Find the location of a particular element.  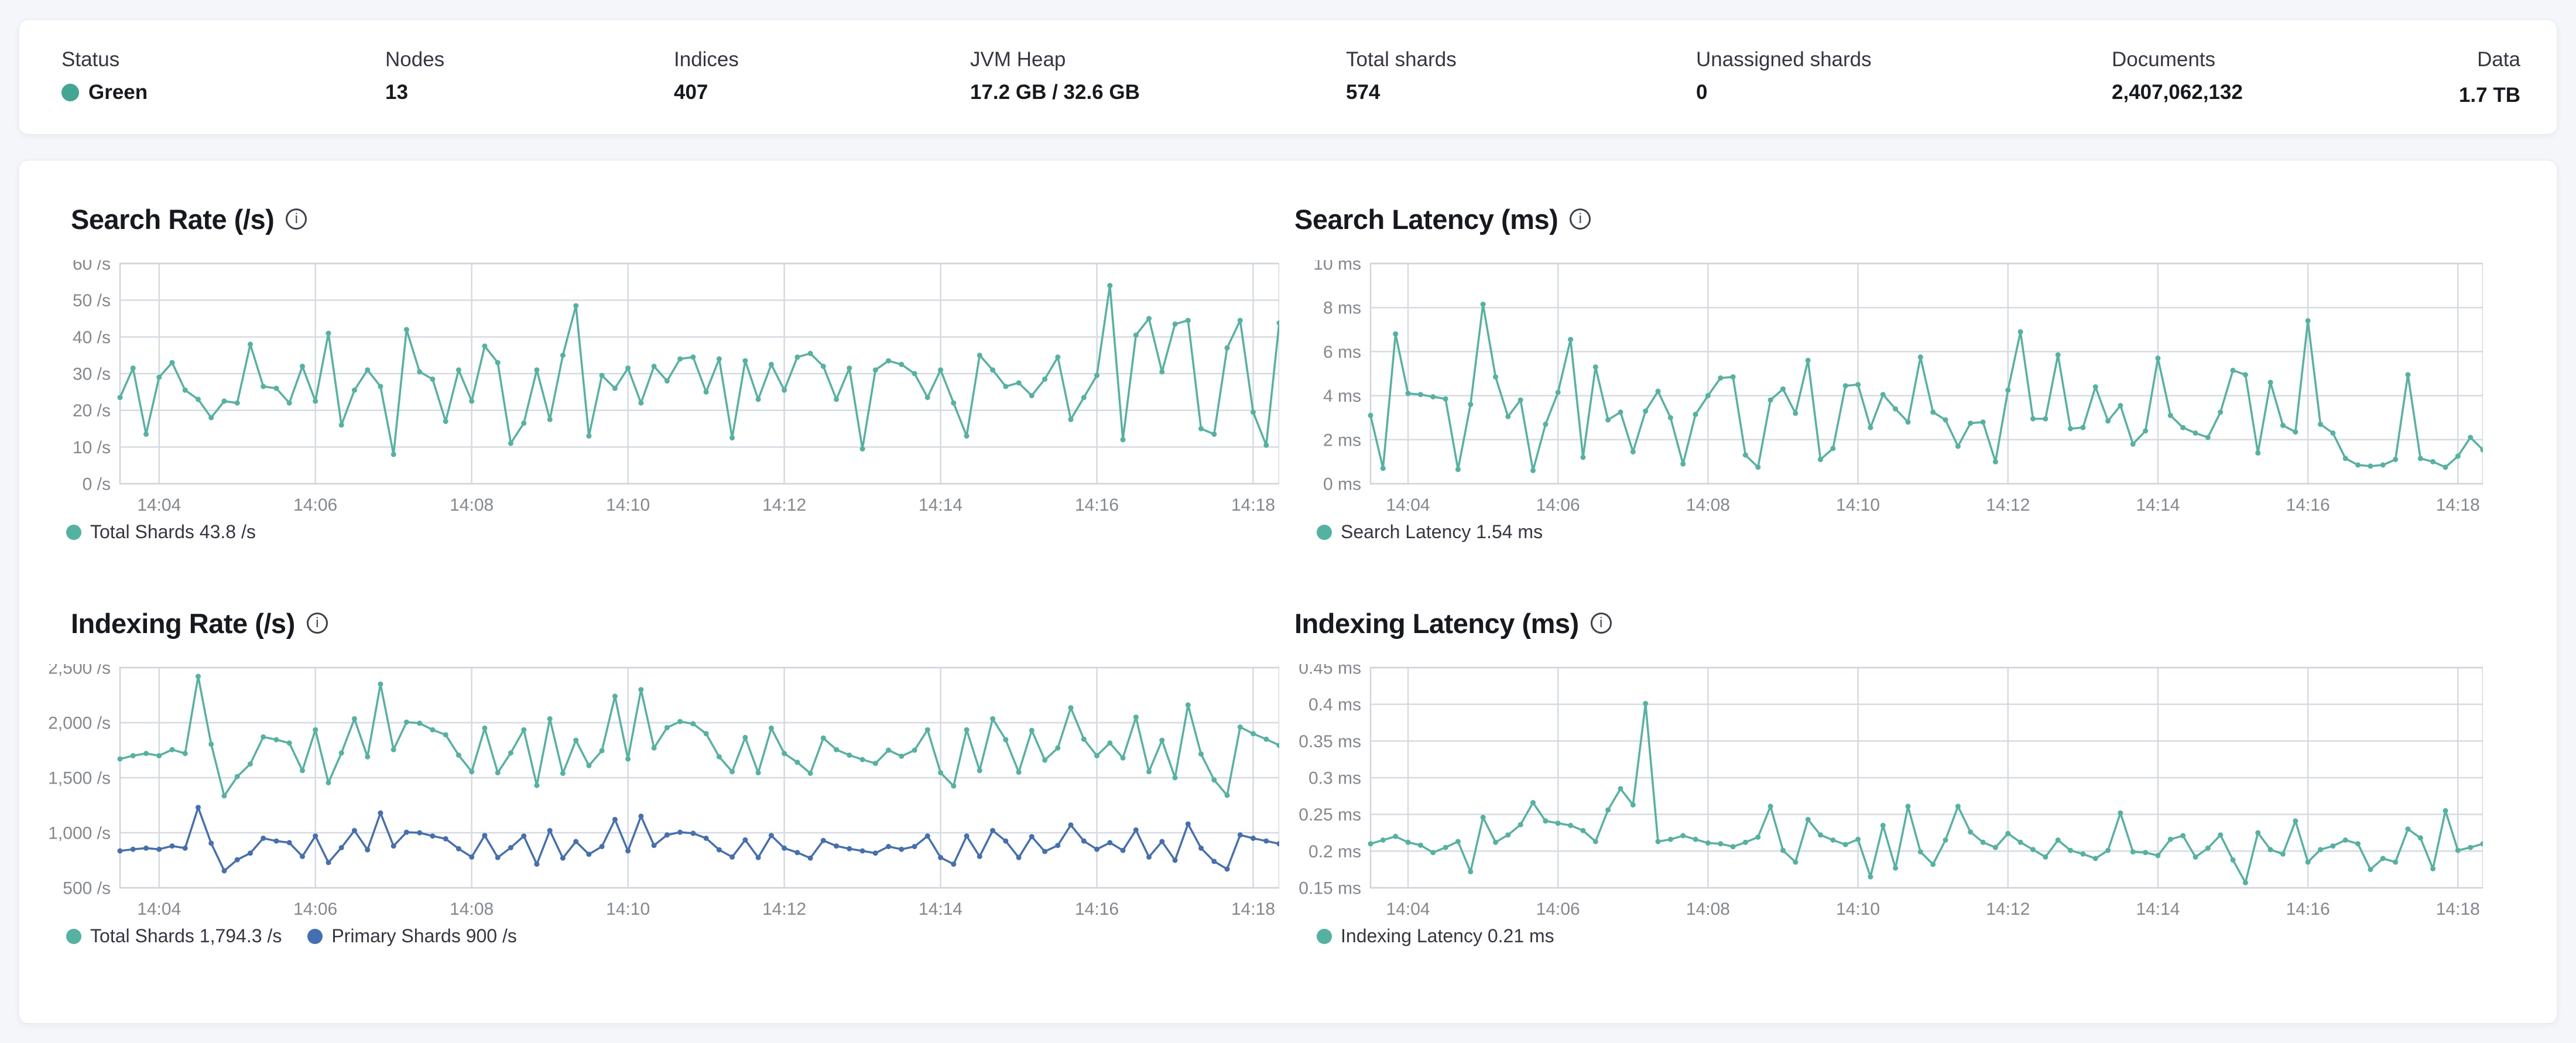

svg-text: 500 /s is located at coordinates (87, 888).